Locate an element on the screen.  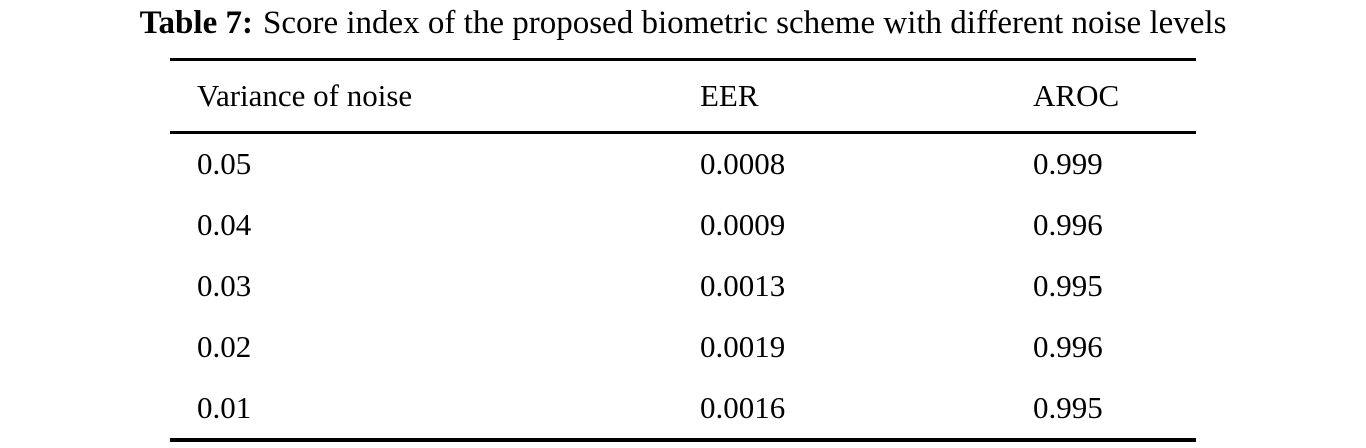
table-row: 0.01 0.0016 0.995 is located at coordinates (683, 407).